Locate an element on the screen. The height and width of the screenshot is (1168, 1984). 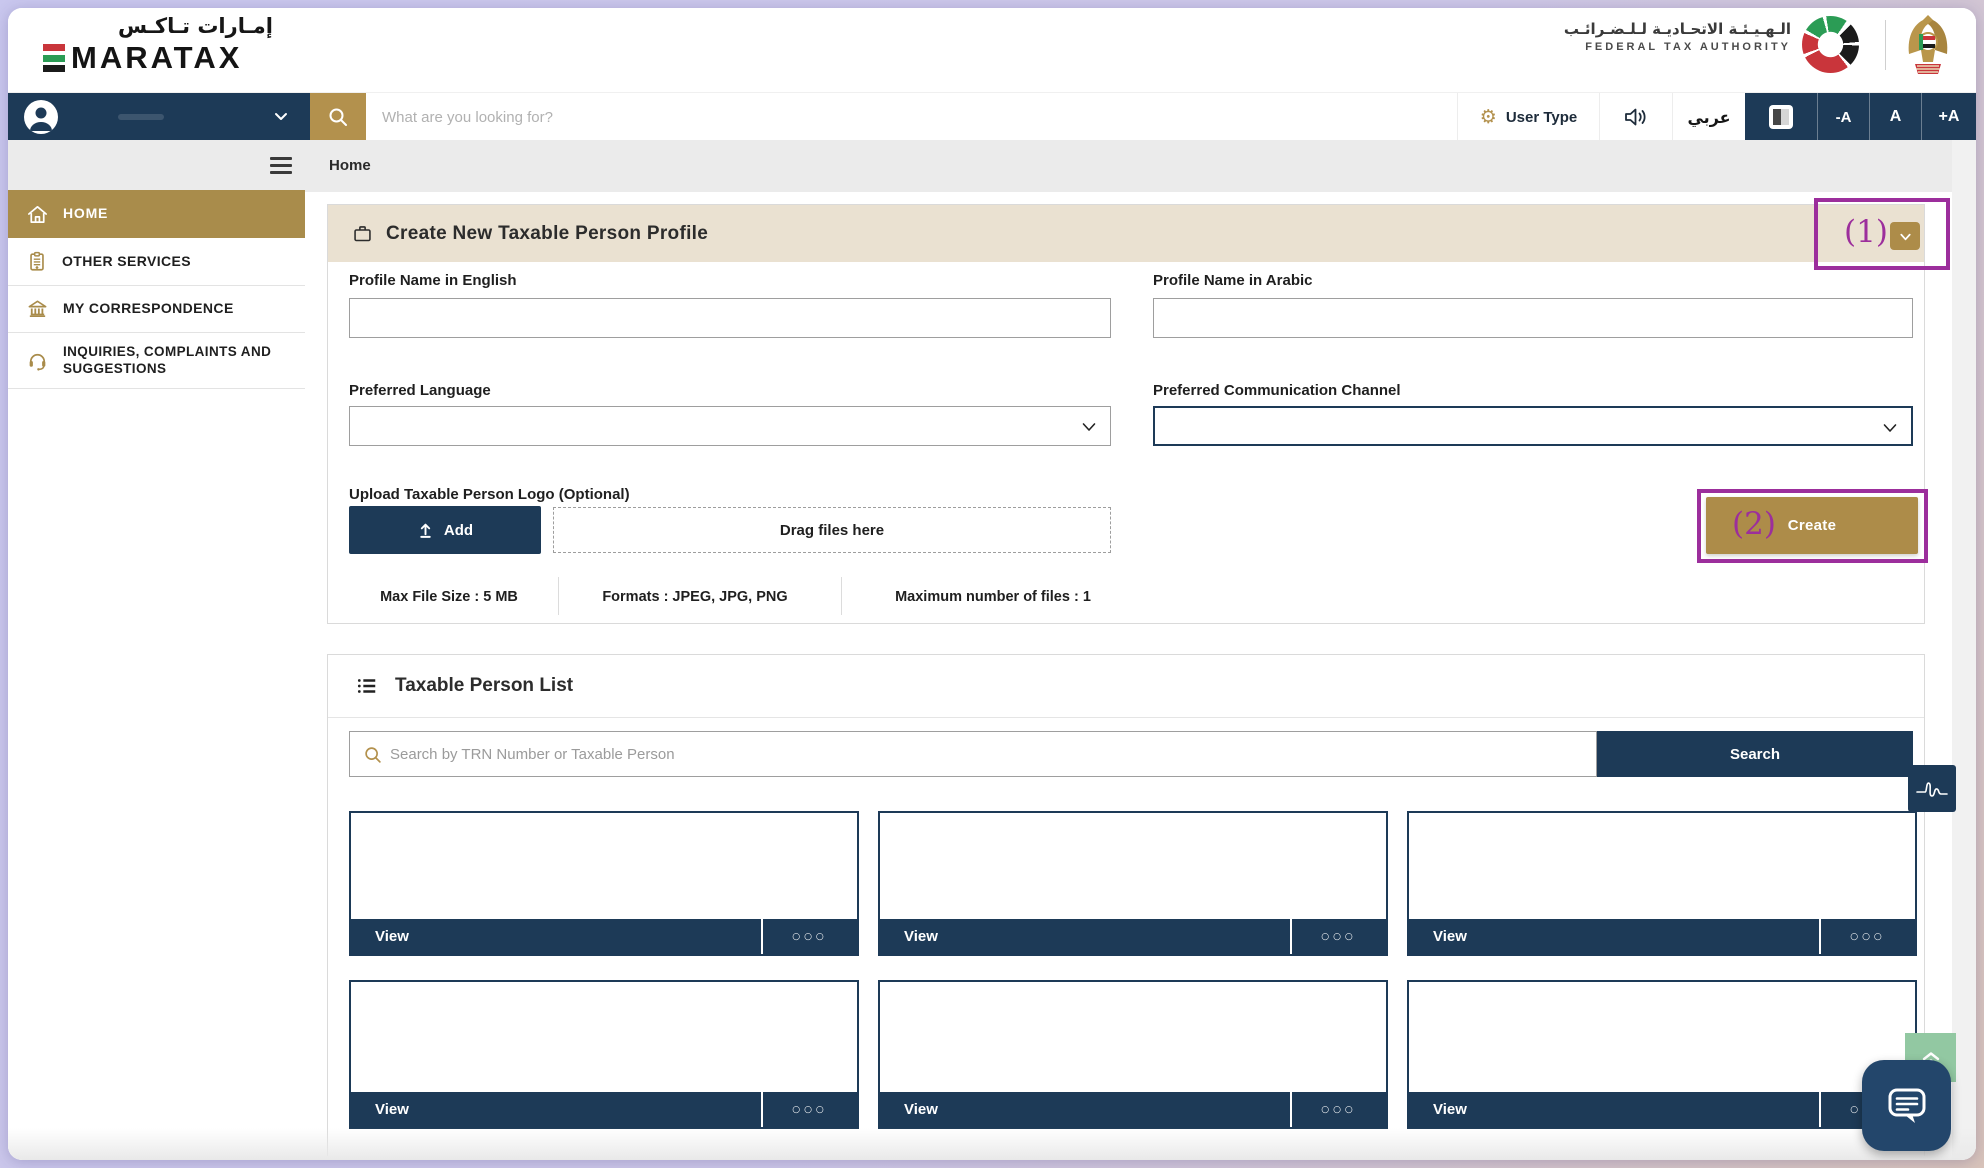
scrollbar-track is located at coordinates (1964, 650).